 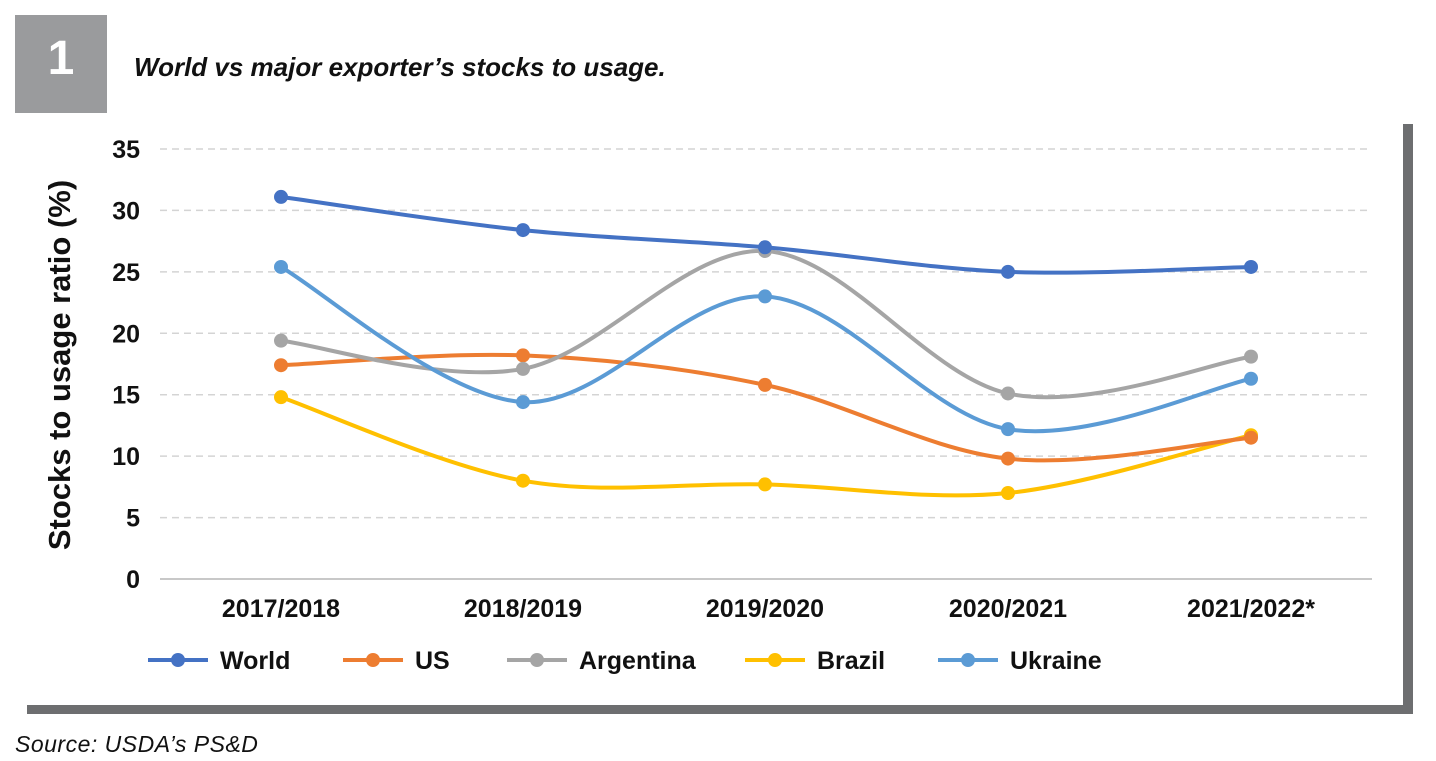 I want to click on legend-label: Brazil, so click(x=851, y=661).